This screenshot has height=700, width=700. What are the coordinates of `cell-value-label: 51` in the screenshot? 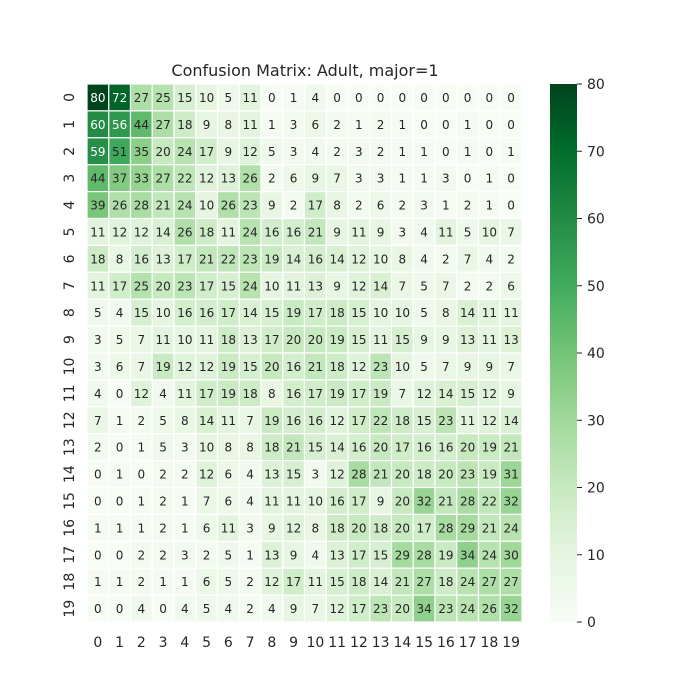 It's located at (119, 152).